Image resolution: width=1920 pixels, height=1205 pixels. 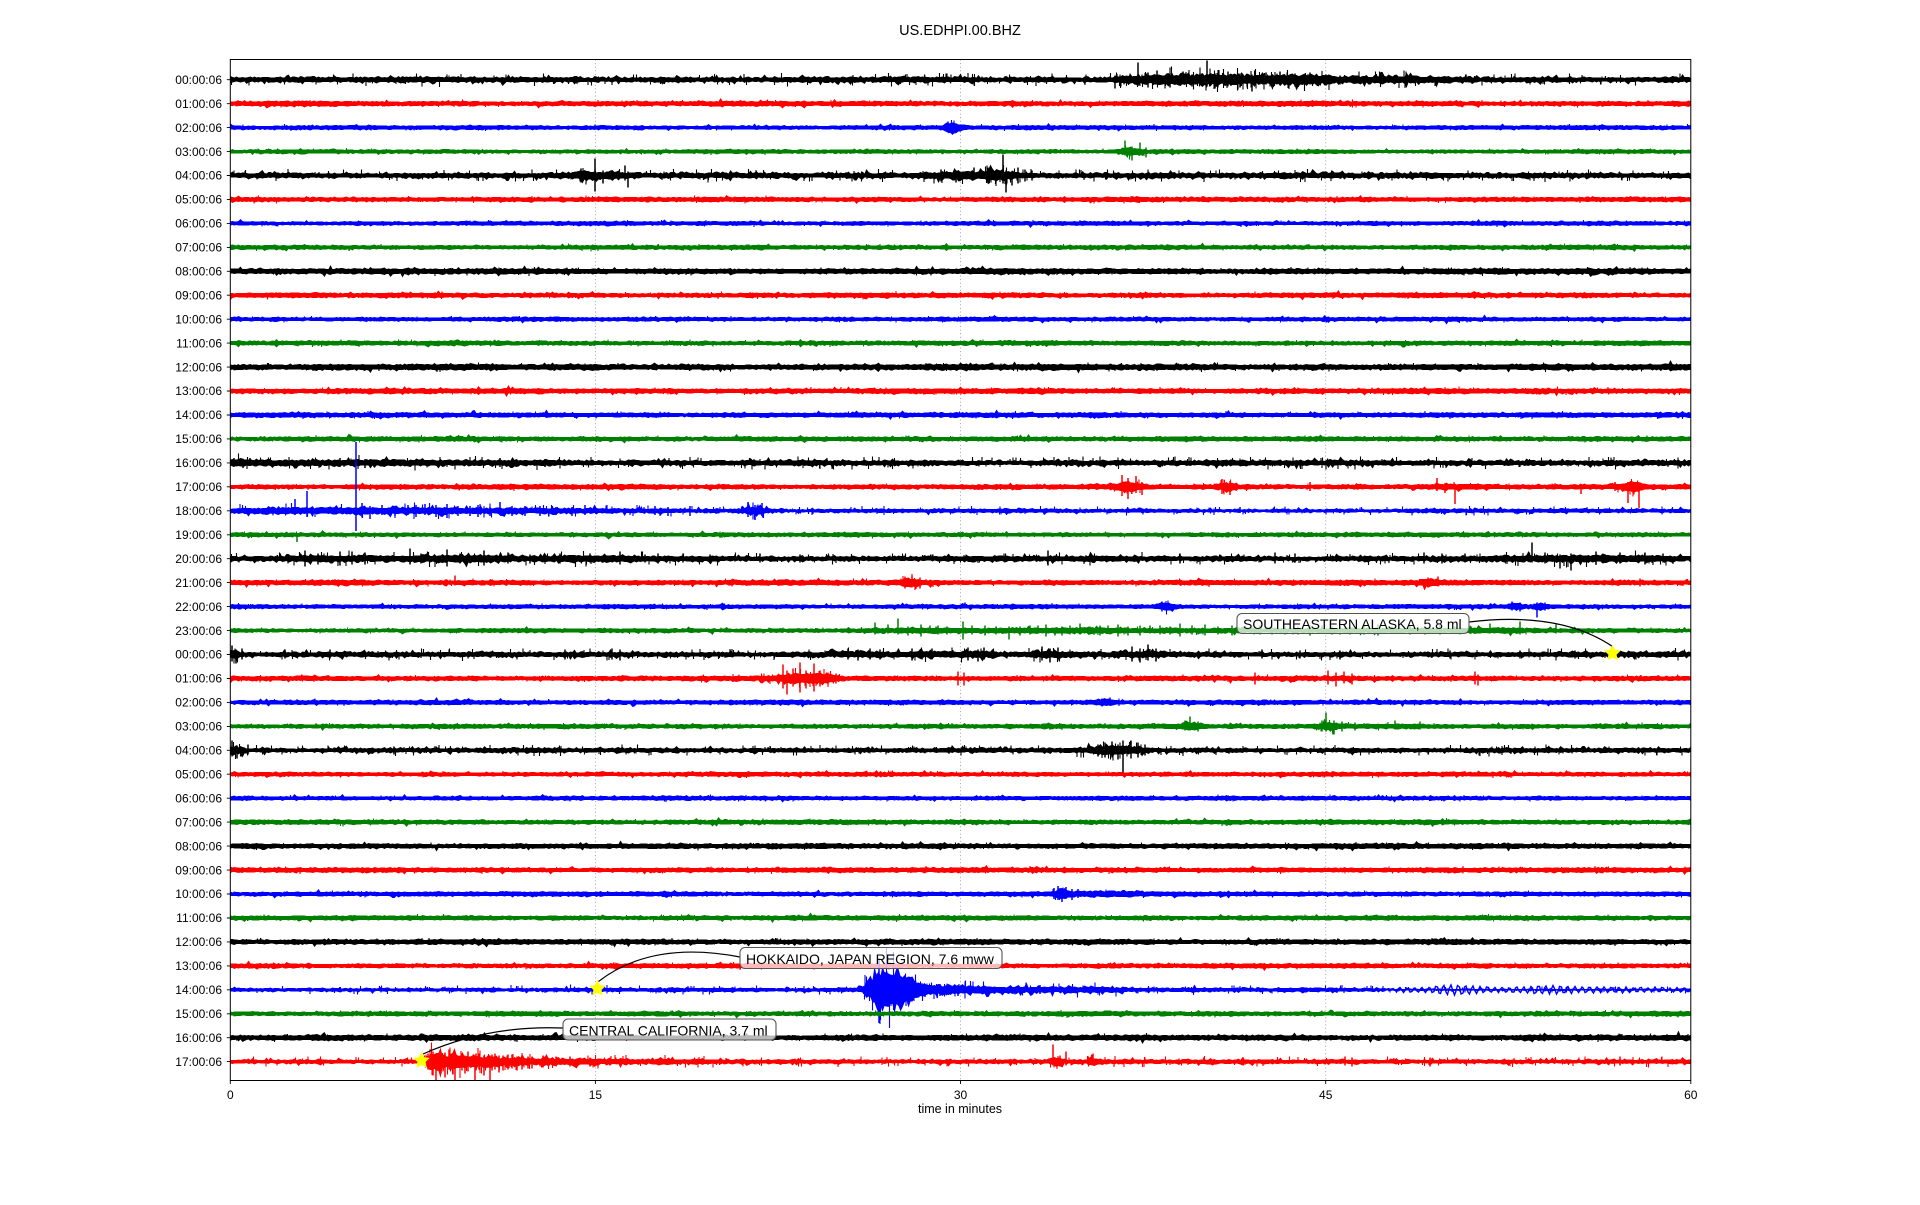 What do you see at coordinates (961, 1095) in the screenshot?
I see `svg-text: 30` at bounding box center [961, 1095].